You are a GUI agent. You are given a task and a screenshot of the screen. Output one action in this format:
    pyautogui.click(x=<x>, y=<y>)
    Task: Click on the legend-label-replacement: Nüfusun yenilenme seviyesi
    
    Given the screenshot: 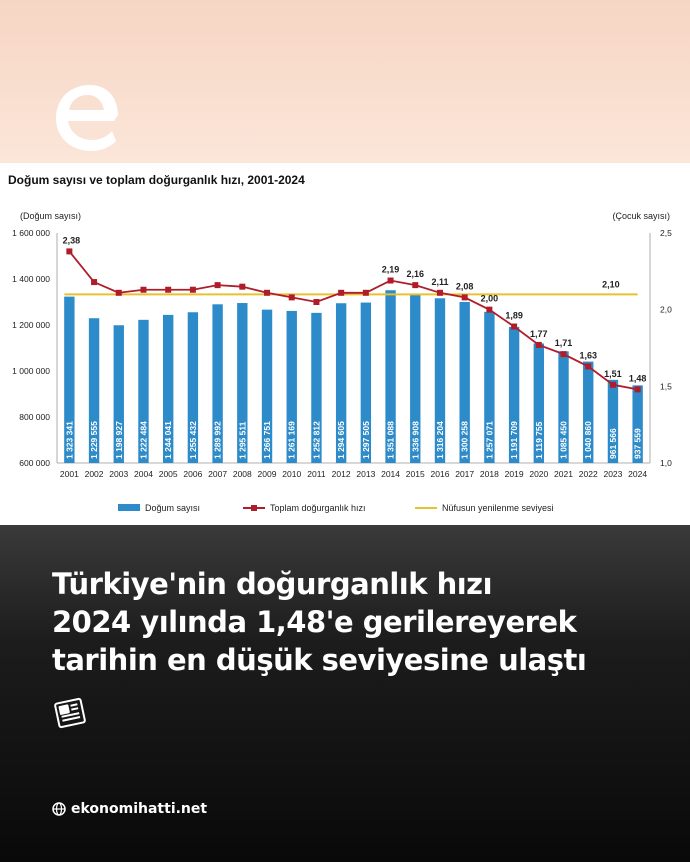 What is the action you would take?
    pyautogui.click(x=498, y=508)
    